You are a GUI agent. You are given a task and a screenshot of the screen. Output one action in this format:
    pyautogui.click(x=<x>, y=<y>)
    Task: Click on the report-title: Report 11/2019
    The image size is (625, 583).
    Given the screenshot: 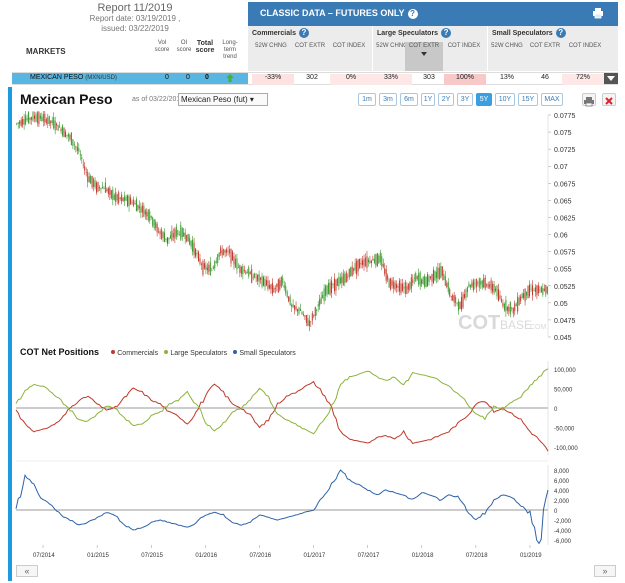 What is the action you would take?
    pyautogui.click(x=135, y=8)
    